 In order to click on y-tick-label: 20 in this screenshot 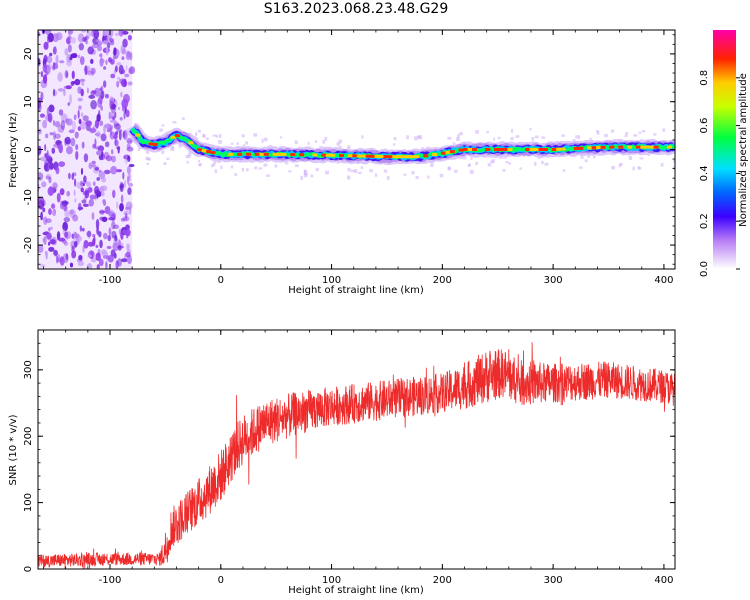, I will do `click(28, 54)`.